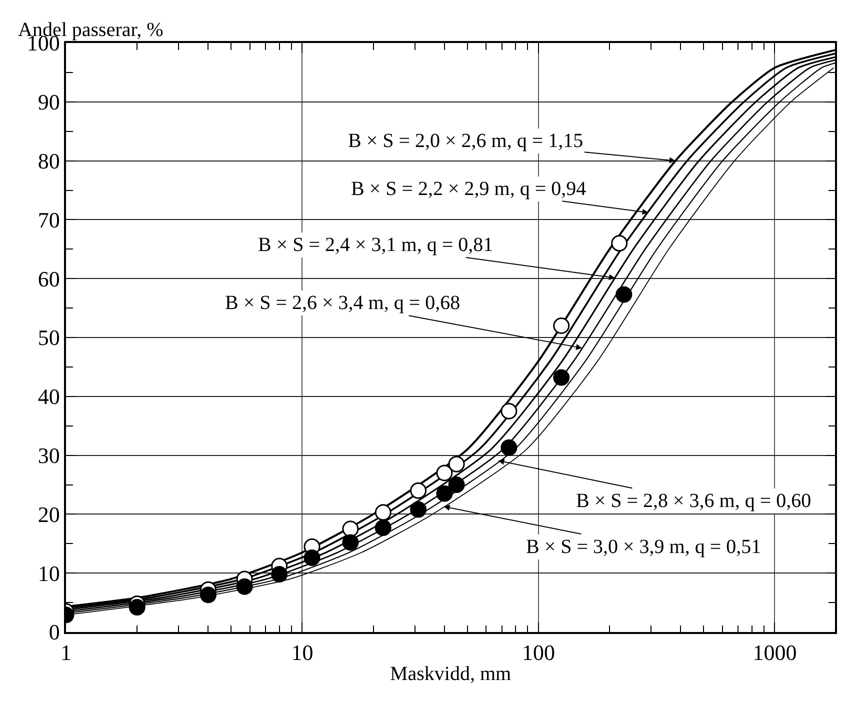  What do you see at coordinates (54, 632) in the screenshot?
I see `y-tick-label: 0` at bounding box center [54, 632].